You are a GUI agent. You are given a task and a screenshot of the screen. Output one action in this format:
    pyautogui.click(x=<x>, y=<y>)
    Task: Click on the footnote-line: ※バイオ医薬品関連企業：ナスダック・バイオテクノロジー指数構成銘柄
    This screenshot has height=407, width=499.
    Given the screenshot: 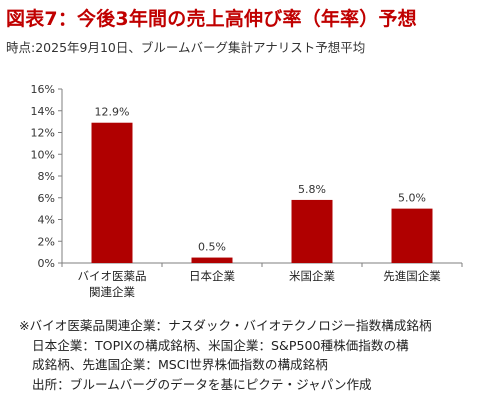 What is the action you would take?
    pyautogui.click(x=225, y=325)
    